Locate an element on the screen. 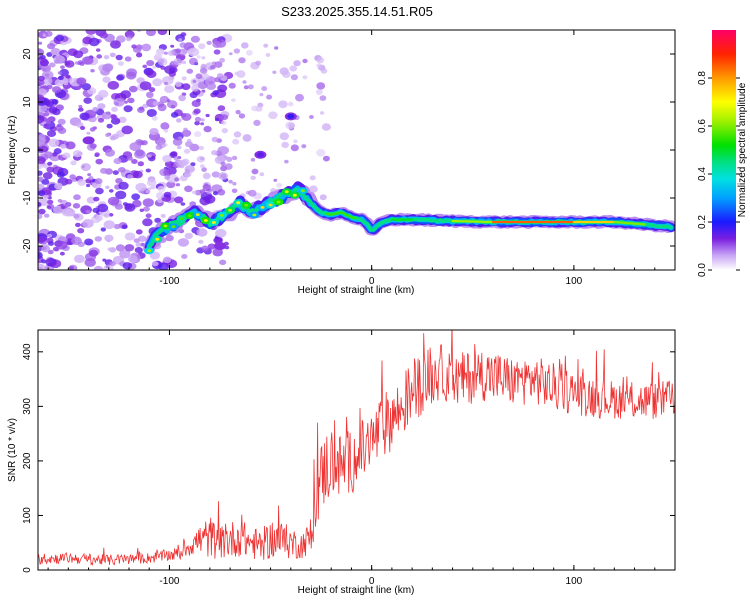 This screenshot has height=600, width=750. y-tick-label: 300 is located at coordinates (27, 406).